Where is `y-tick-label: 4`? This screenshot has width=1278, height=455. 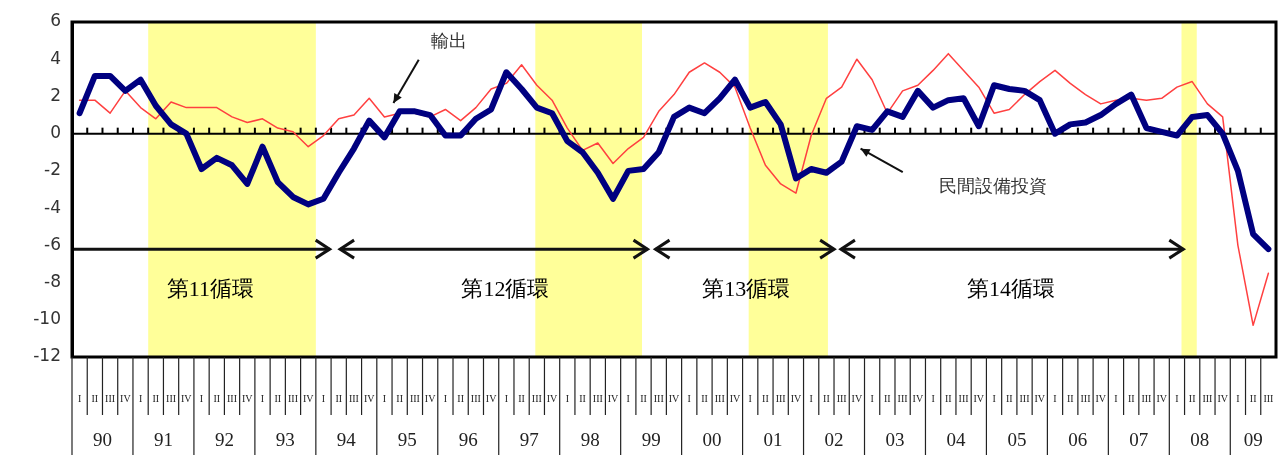
y-tick-label: 4 is located at coordinates (55, 57).